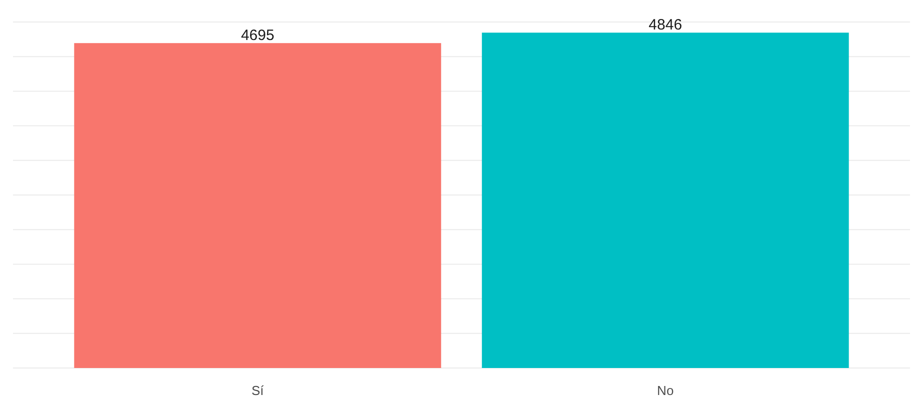 The width and height of the screenshot is (912, 405). I want to click on data-label: 4695, so click(257, 35).